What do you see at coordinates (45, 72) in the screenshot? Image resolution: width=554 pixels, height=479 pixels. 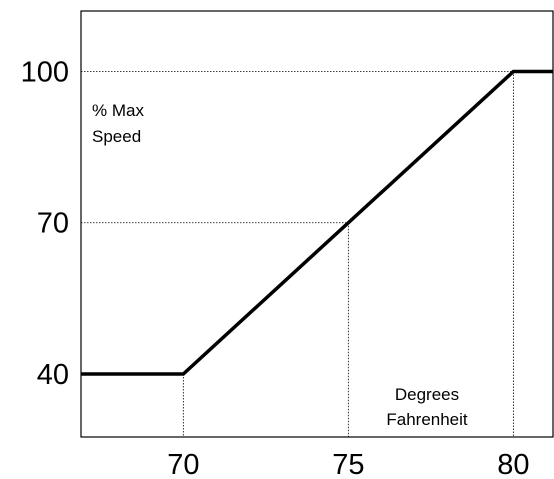 I see `y-tick-label: 100` at bounding box center [45, 72].